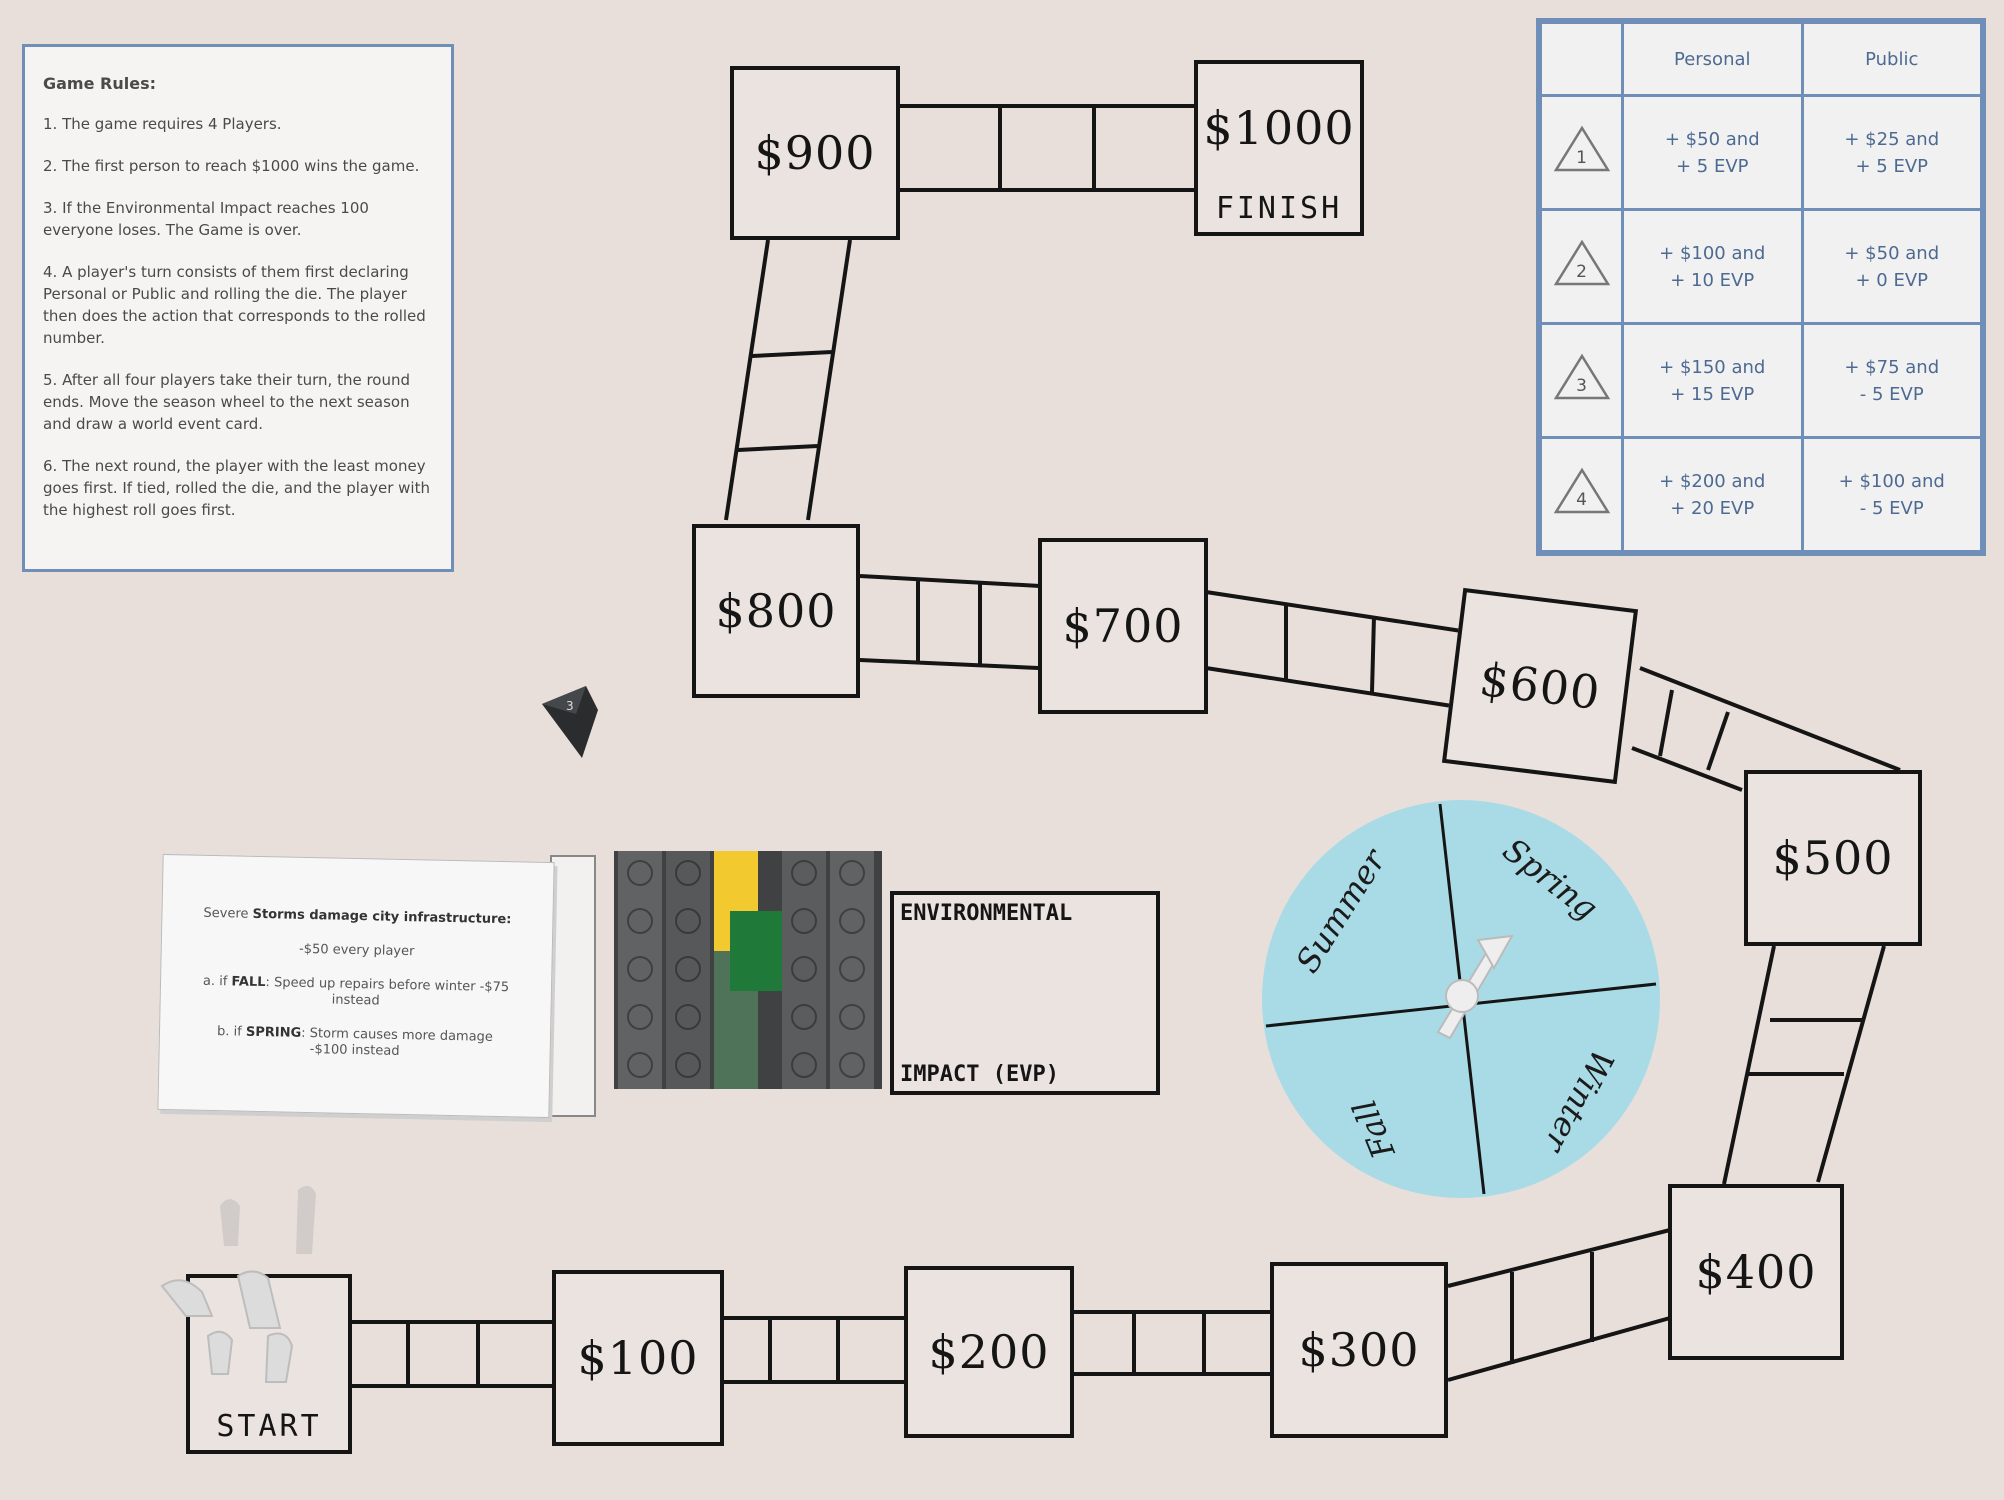 This screenshot has width=2004, height=1500. I want to click on table-row: 4 + $200 and + 20 EVP + $100 and - 5 EVP, so click(1761, 494).